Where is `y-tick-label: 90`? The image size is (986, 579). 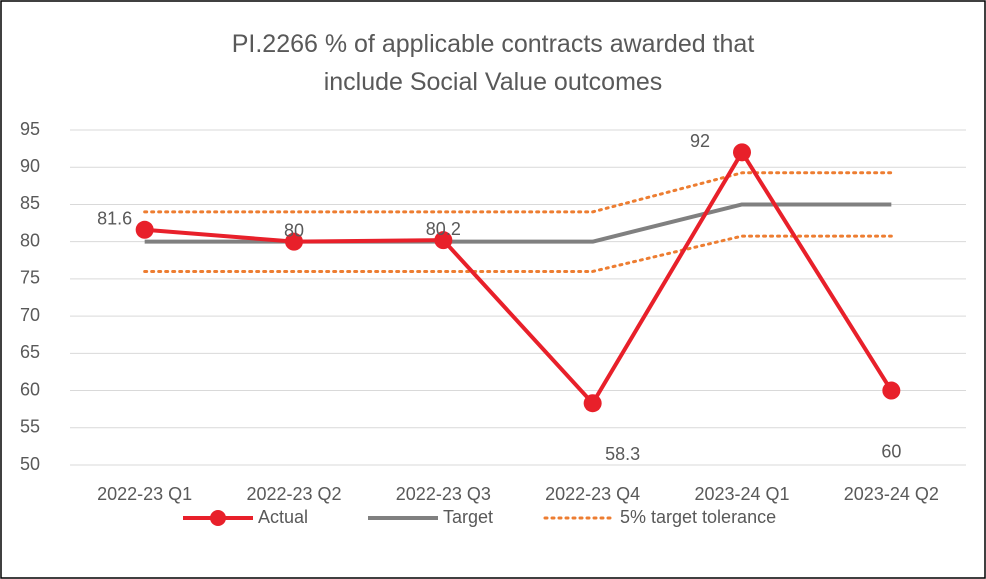
y-tick-label: 90 is located at coordinates (30, 166).